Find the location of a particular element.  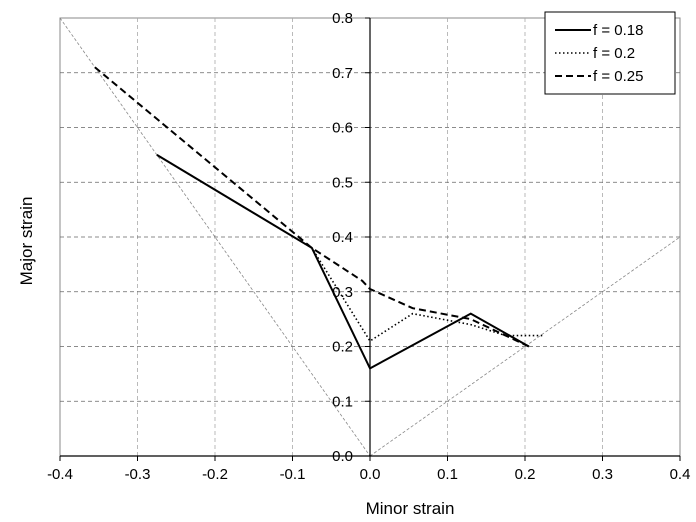

y-tick-label: 0.6 is located at coordinates (342, 128).